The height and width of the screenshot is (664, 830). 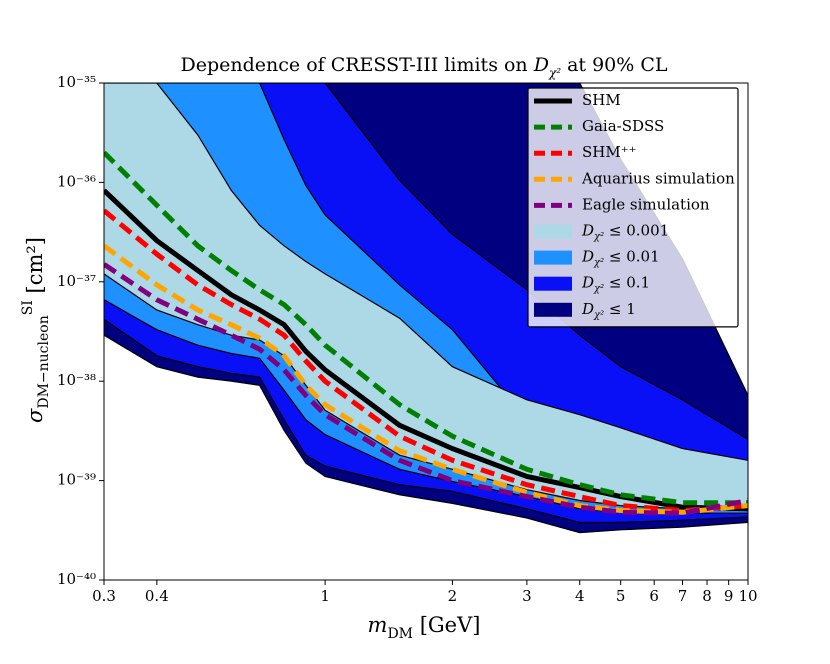 What do you see at coordinates (76, 380) in the screenshot?
I see `y-tick-label: 10⁻³⁸` at bounding box center [76, 380].